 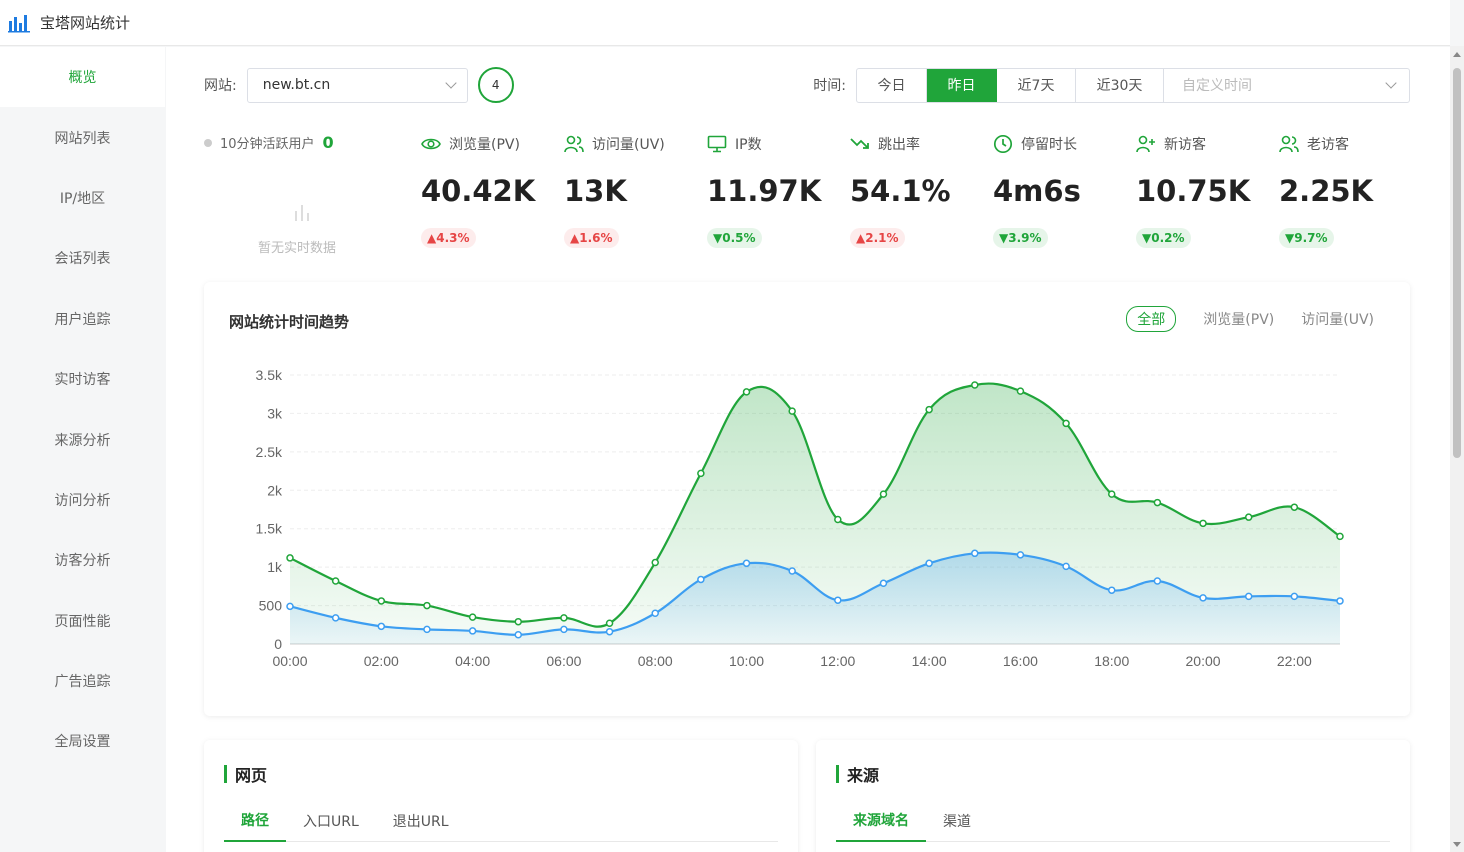 What do you see at coordinates (82, 77) in the screenshot?
I see `sidebar-item-overview: 概览` at bounding box center [82, 77].